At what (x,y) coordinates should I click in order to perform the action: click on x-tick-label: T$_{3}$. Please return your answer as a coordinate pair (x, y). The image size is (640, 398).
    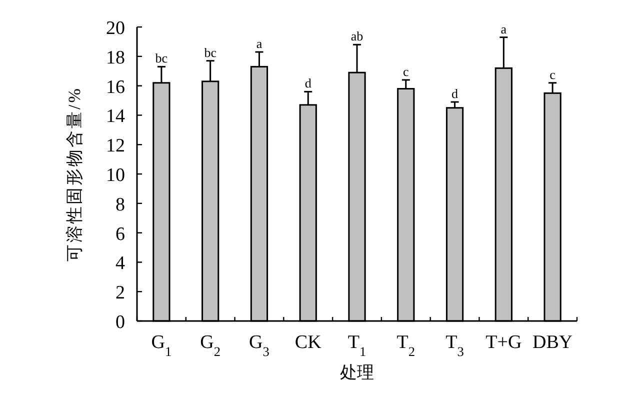
    Looking at the image, I should click on (455, 345).